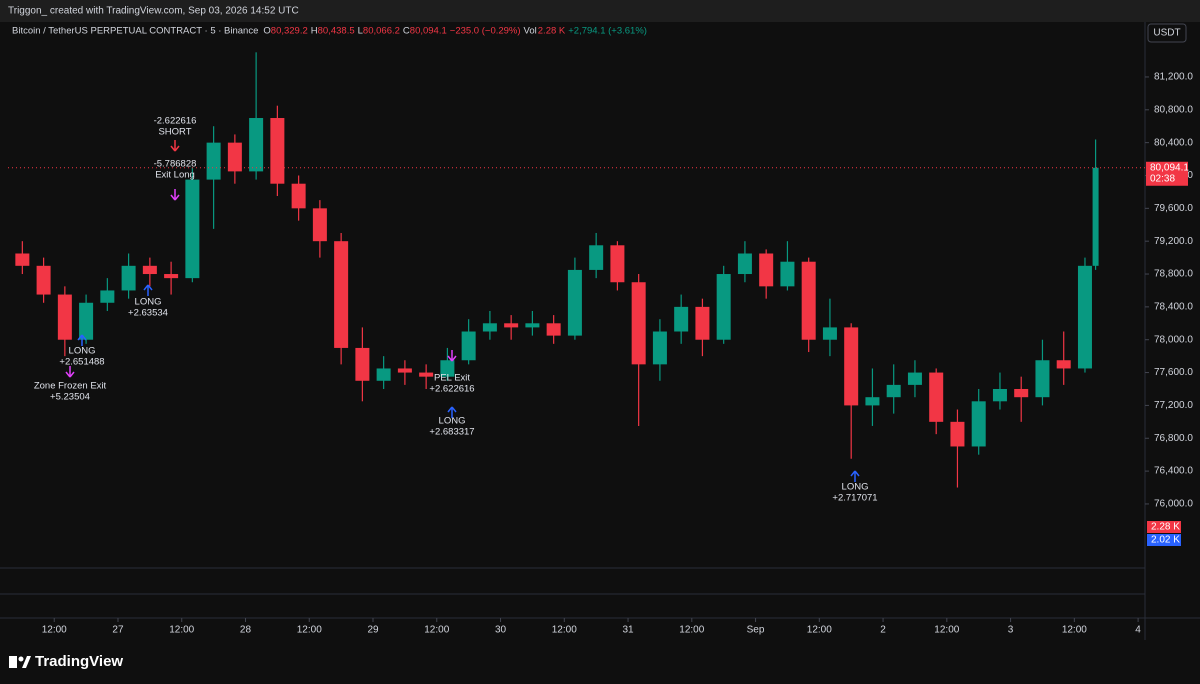 This screenshot has width=1200, height=684. I want to click on x-tick-label: 3, so click(1011, 630).